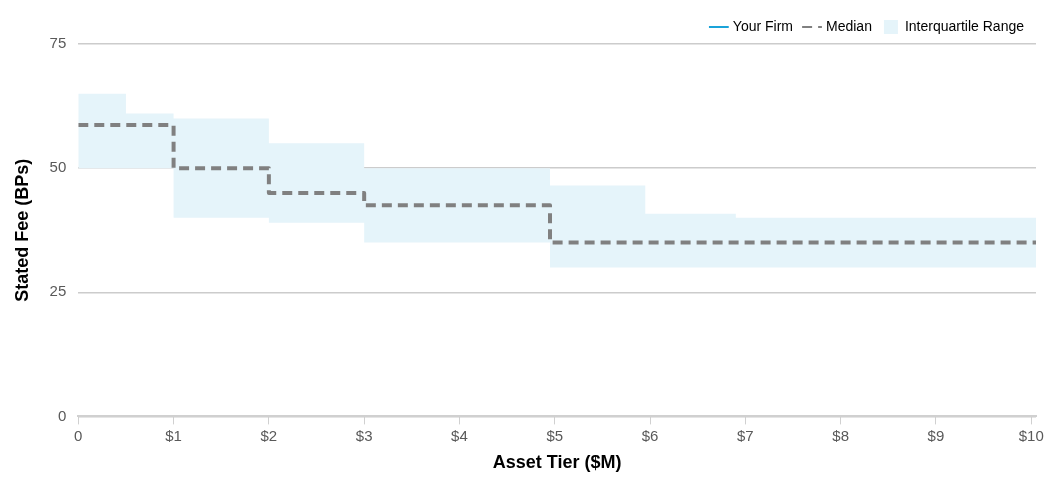 The image size is (1064, 491). I want to click on x-tick-label: $1, so click(173, 435).